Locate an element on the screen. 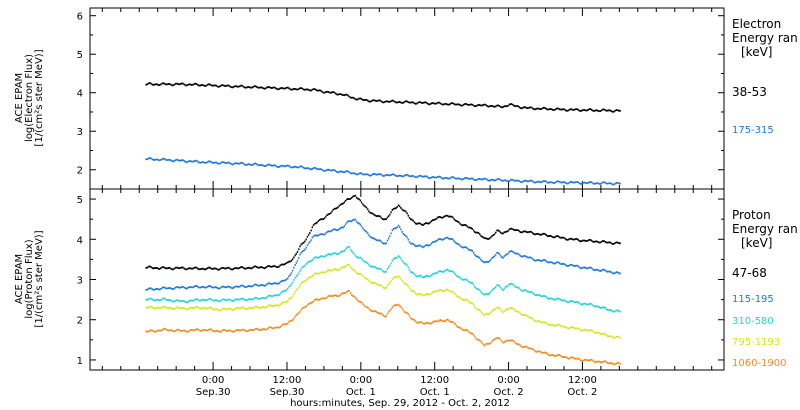 This screenshot has width=800, height=410. y-tick-label: 2 is located at coordinates (80, 321).